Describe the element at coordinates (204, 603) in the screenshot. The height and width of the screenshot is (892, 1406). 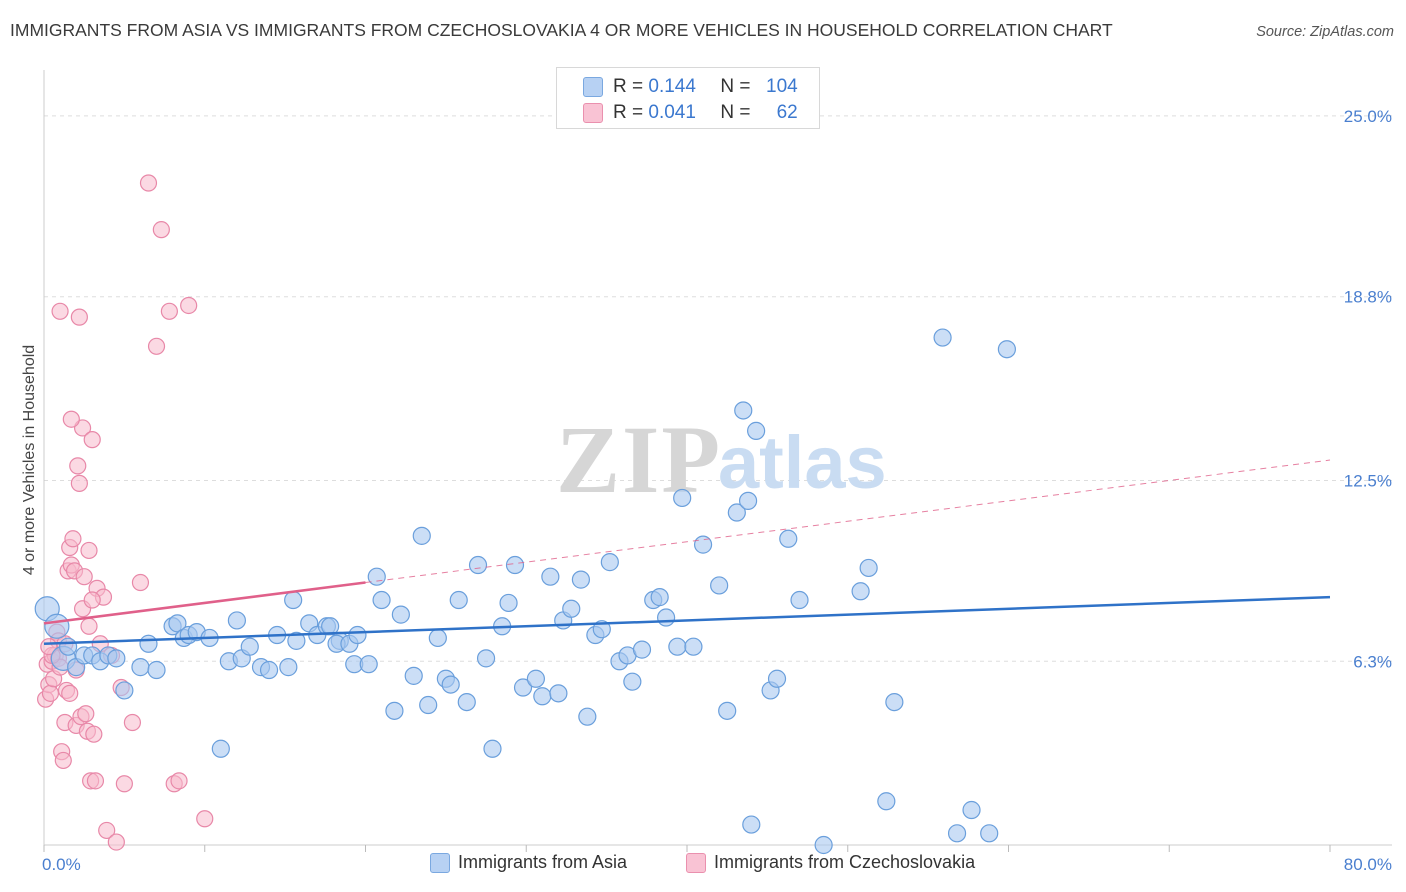
I see `czechoslovakia-trend-line` at that location.